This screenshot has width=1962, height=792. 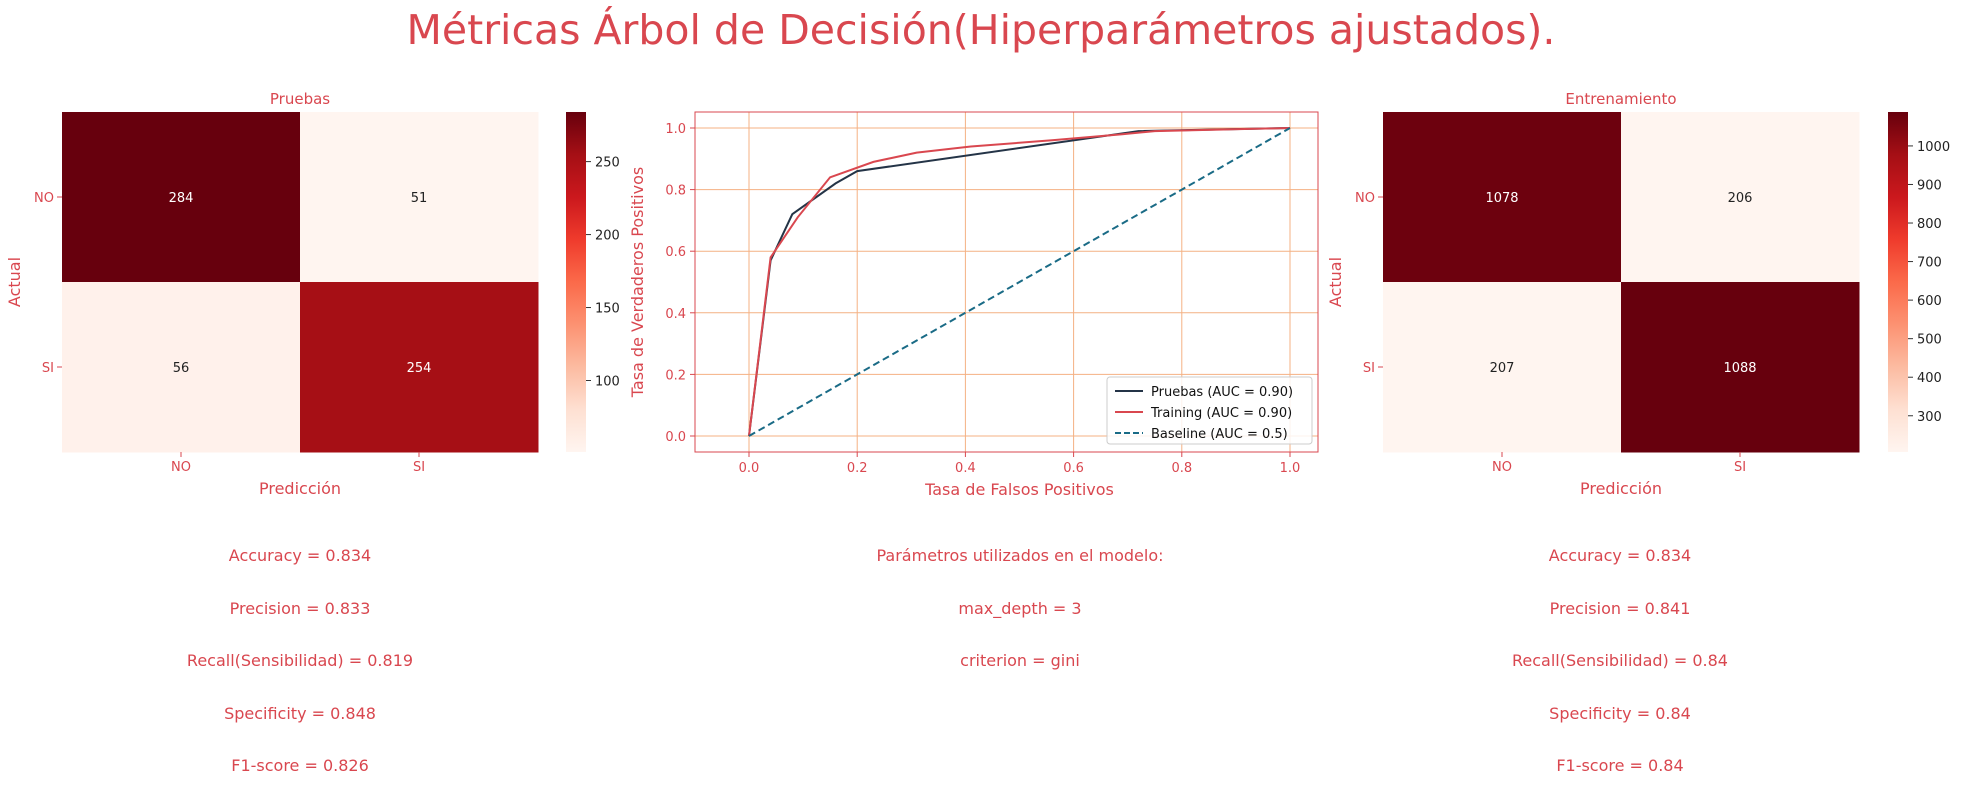 What do you see at coordinates (1219, 434) in the screenshot?
I see `legend-label: Baseline (AUC = 0.5)` at bounding box center [1219, 434].